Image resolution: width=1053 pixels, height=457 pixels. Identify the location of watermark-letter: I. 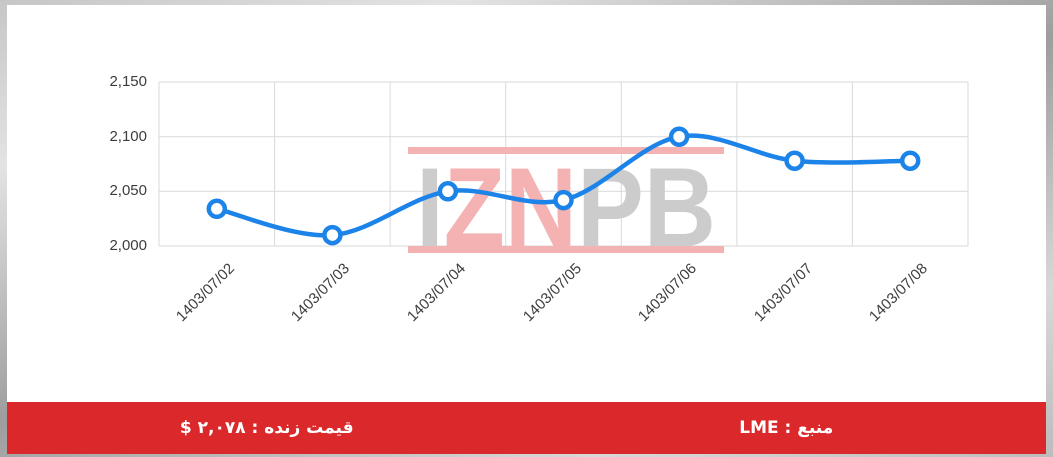
(430, 200).